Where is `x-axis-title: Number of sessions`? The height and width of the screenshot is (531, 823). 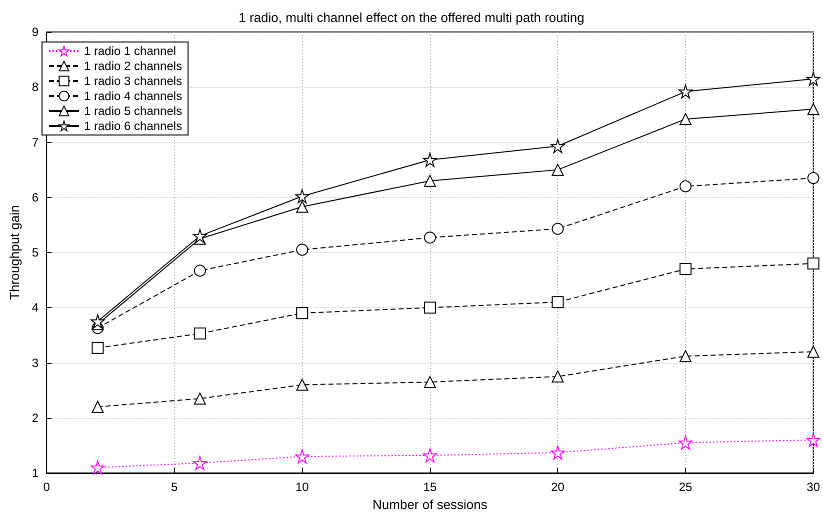
x-axis-title: Number of sessions is located at coordinates (430, 504).